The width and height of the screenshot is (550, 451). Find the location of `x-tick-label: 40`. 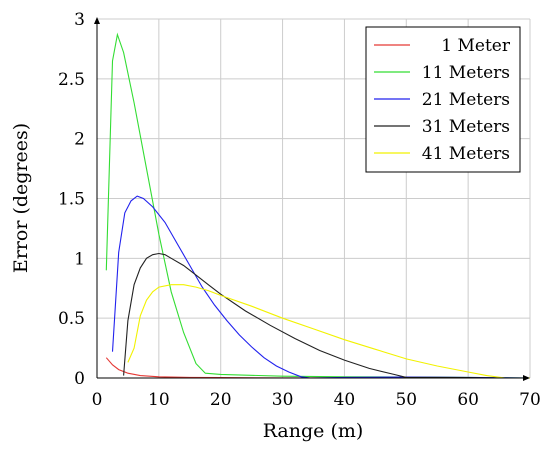

x-tick-label: 40 is located at coordinates (345, 400).